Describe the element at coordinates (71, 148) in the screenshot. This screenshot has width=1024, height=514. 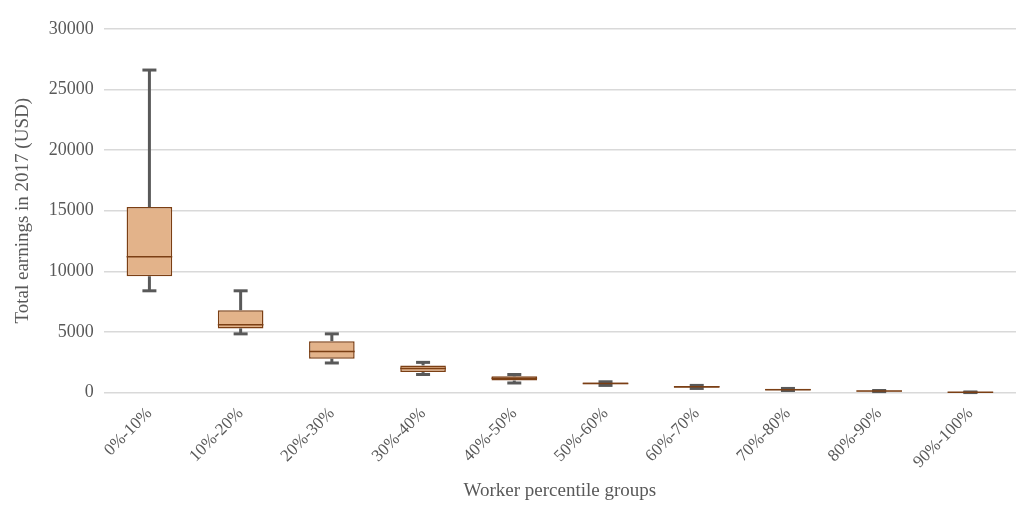
I see `y-tick-label: 20000` at that location.